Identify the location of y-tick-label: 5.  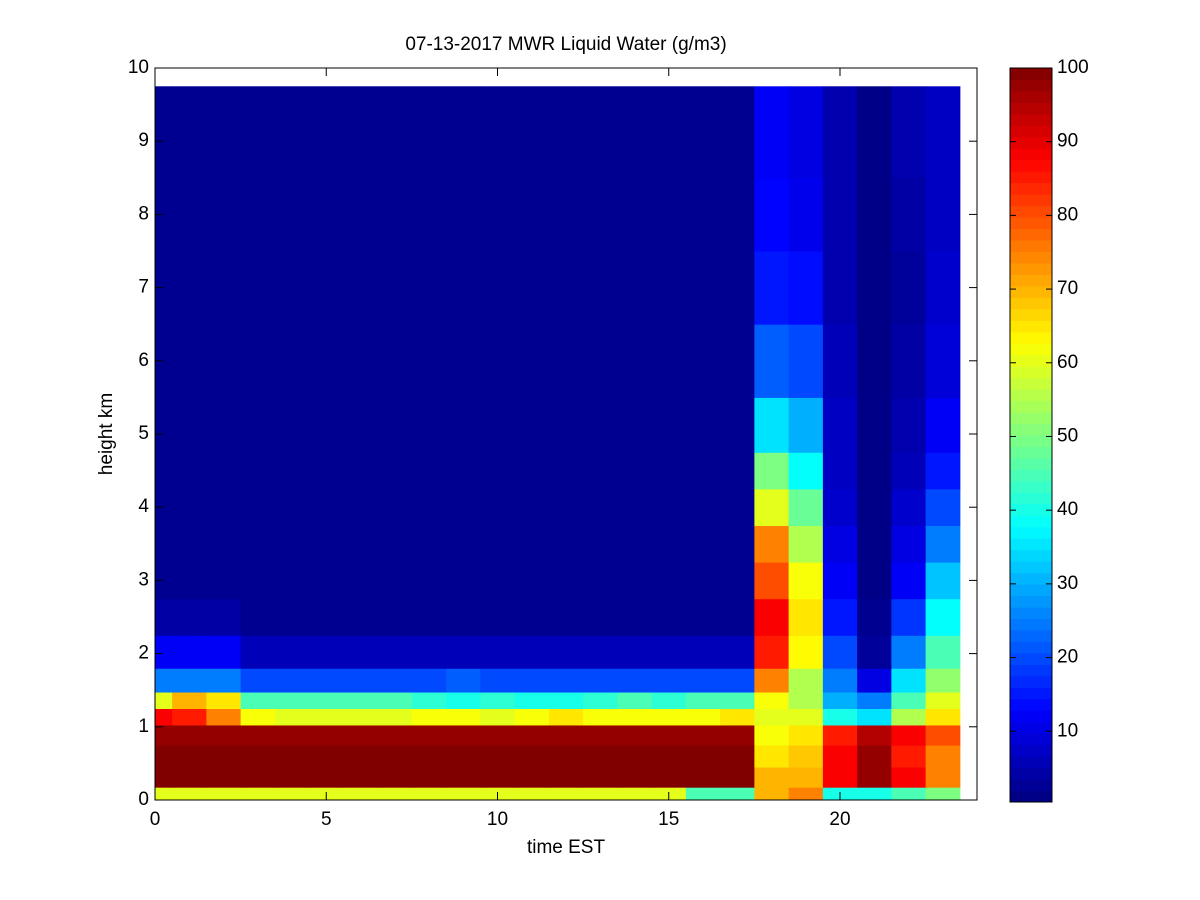
(143, 433).